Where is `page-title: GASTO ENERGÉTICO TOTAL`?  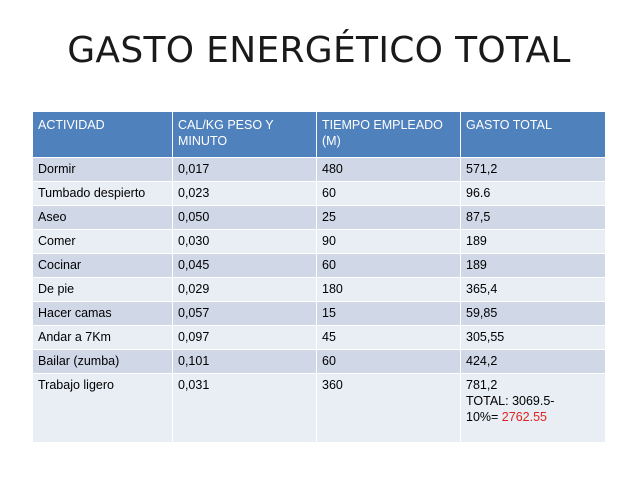 page-title: GASTO ENERGÉTICO TOTAL is located at coordinates (319, 50).